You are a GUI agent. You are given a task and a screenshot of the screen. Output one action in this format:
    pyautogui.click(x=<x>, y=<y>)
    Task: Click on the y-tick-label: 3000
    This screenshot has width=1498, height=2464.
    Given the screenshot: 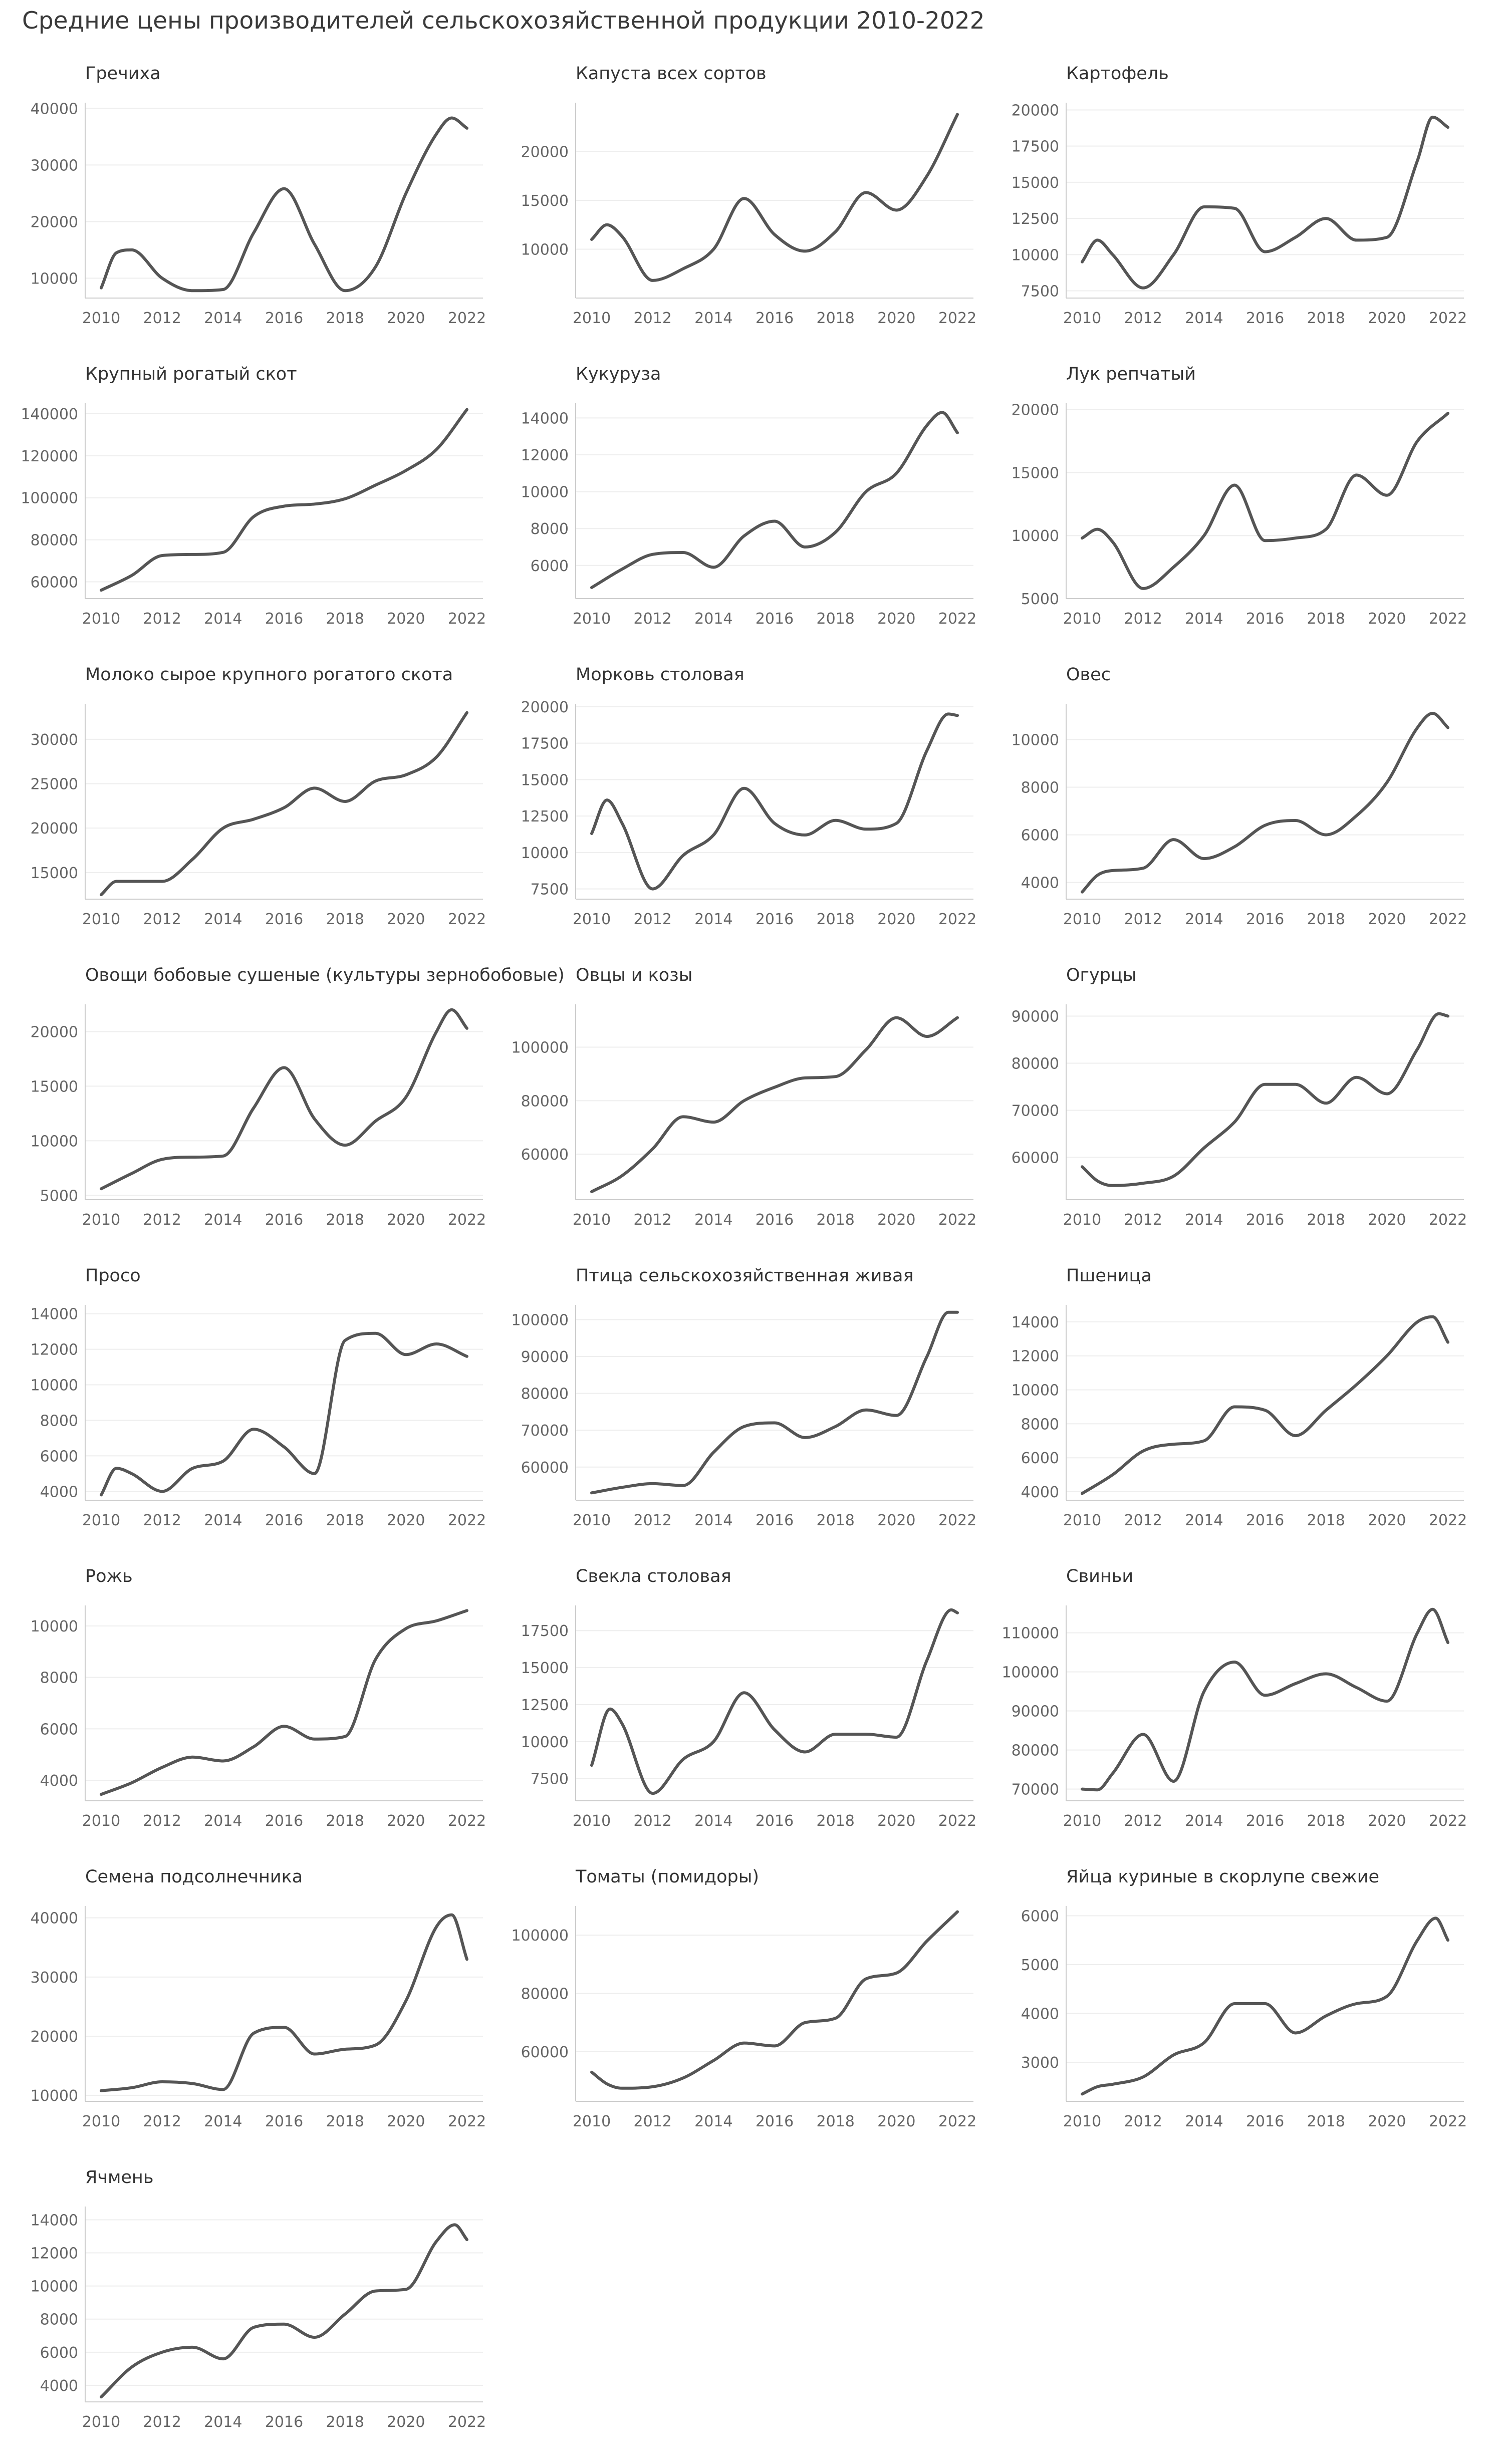 What is the action you would take?
    pyautogui.click(x=1040, y=2063)
    